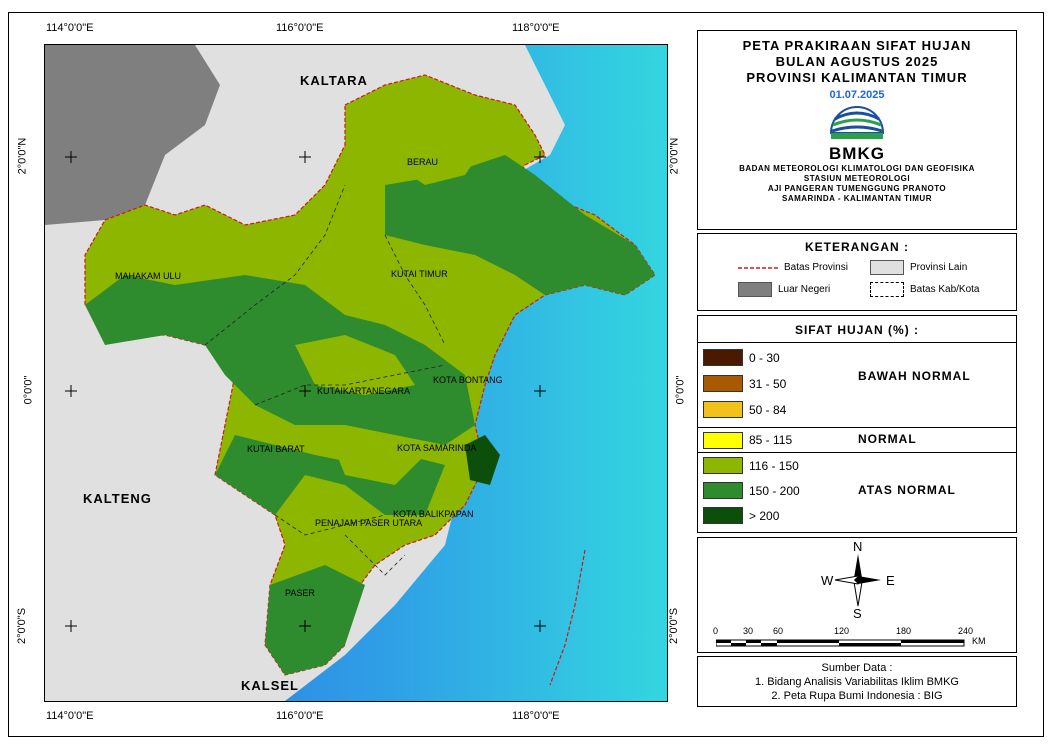  What do you see at coordinates (28, 390) in the screenshot?
I see `coord-left-mid: 0°0'0"` at bounding box center [28, 390].